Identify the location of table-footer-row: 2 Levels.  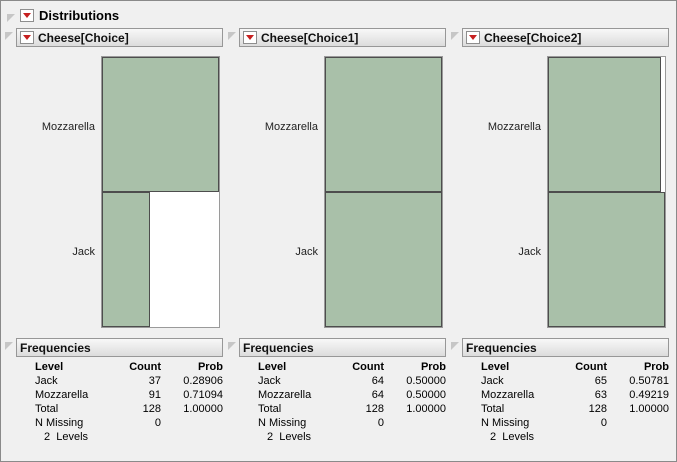
(575, 437).